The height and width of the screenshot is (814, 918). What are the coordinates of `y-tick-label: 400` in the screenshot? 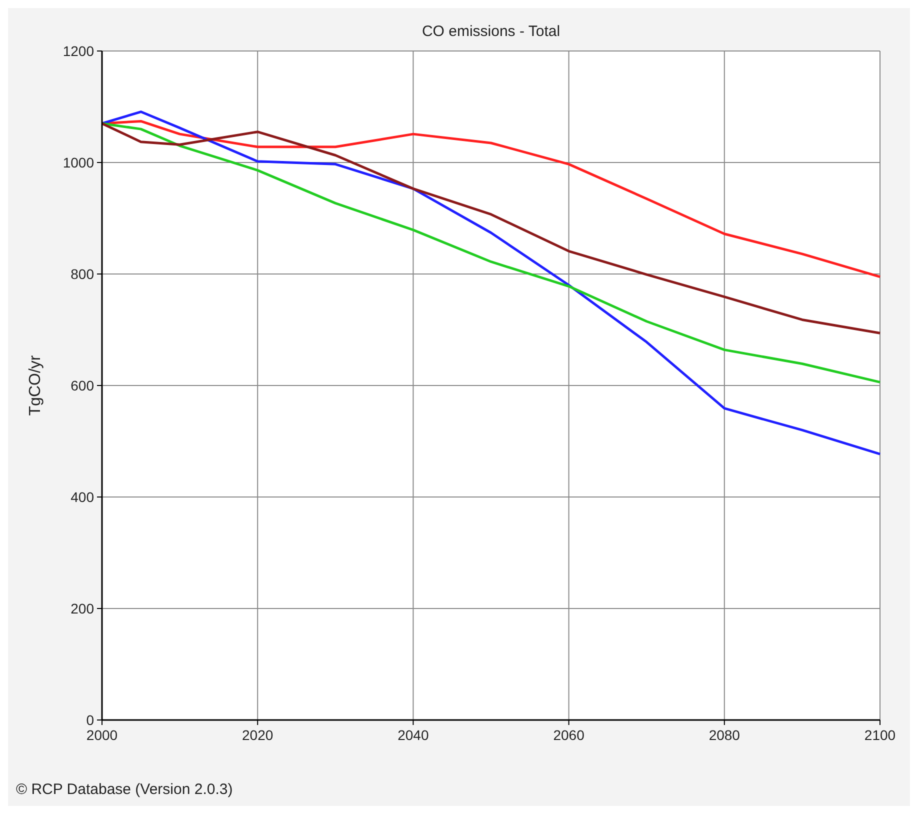 It's located at (82, 496).